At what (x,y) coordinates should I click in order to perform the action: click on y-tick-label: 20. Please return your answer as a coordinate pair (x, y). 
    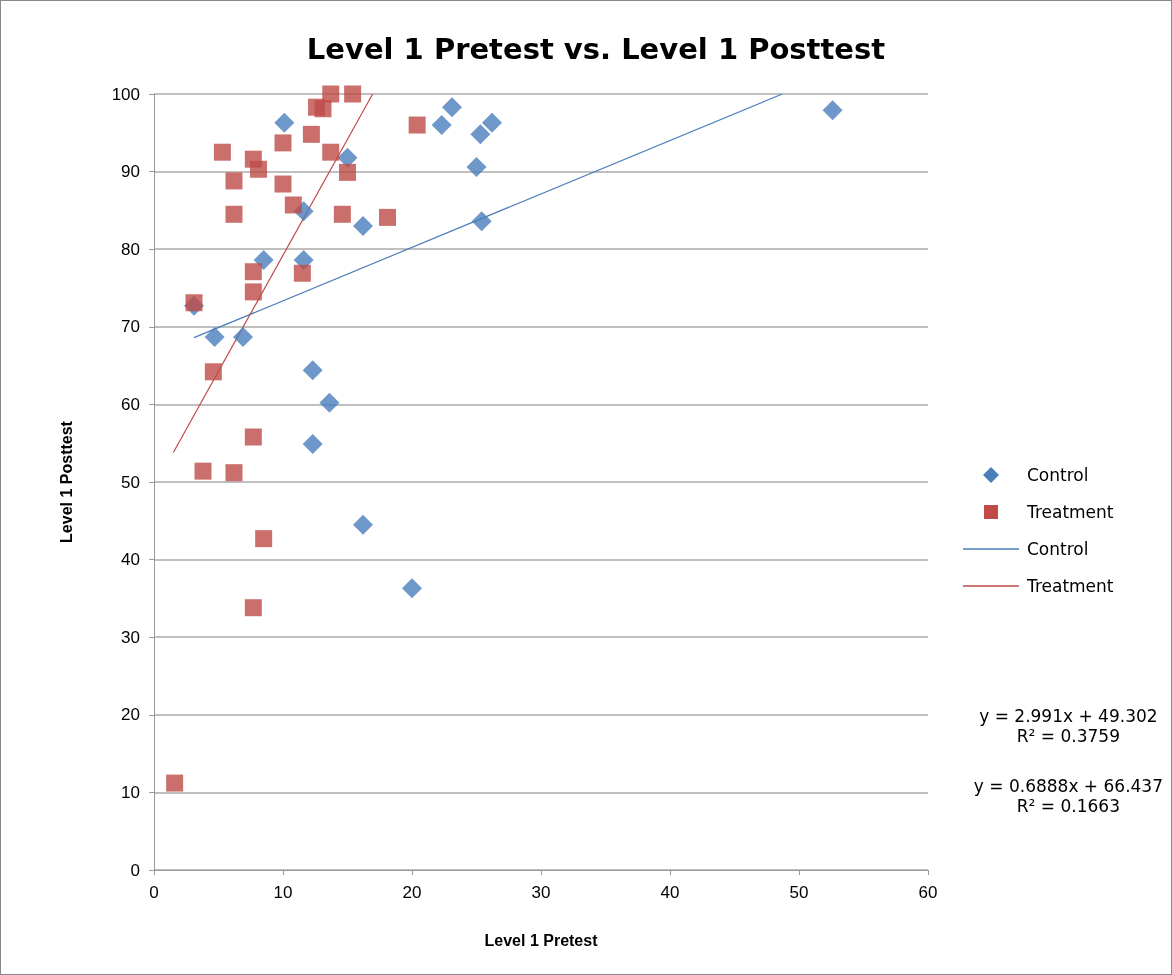
    Looking at the image, I should click on (130, 715).